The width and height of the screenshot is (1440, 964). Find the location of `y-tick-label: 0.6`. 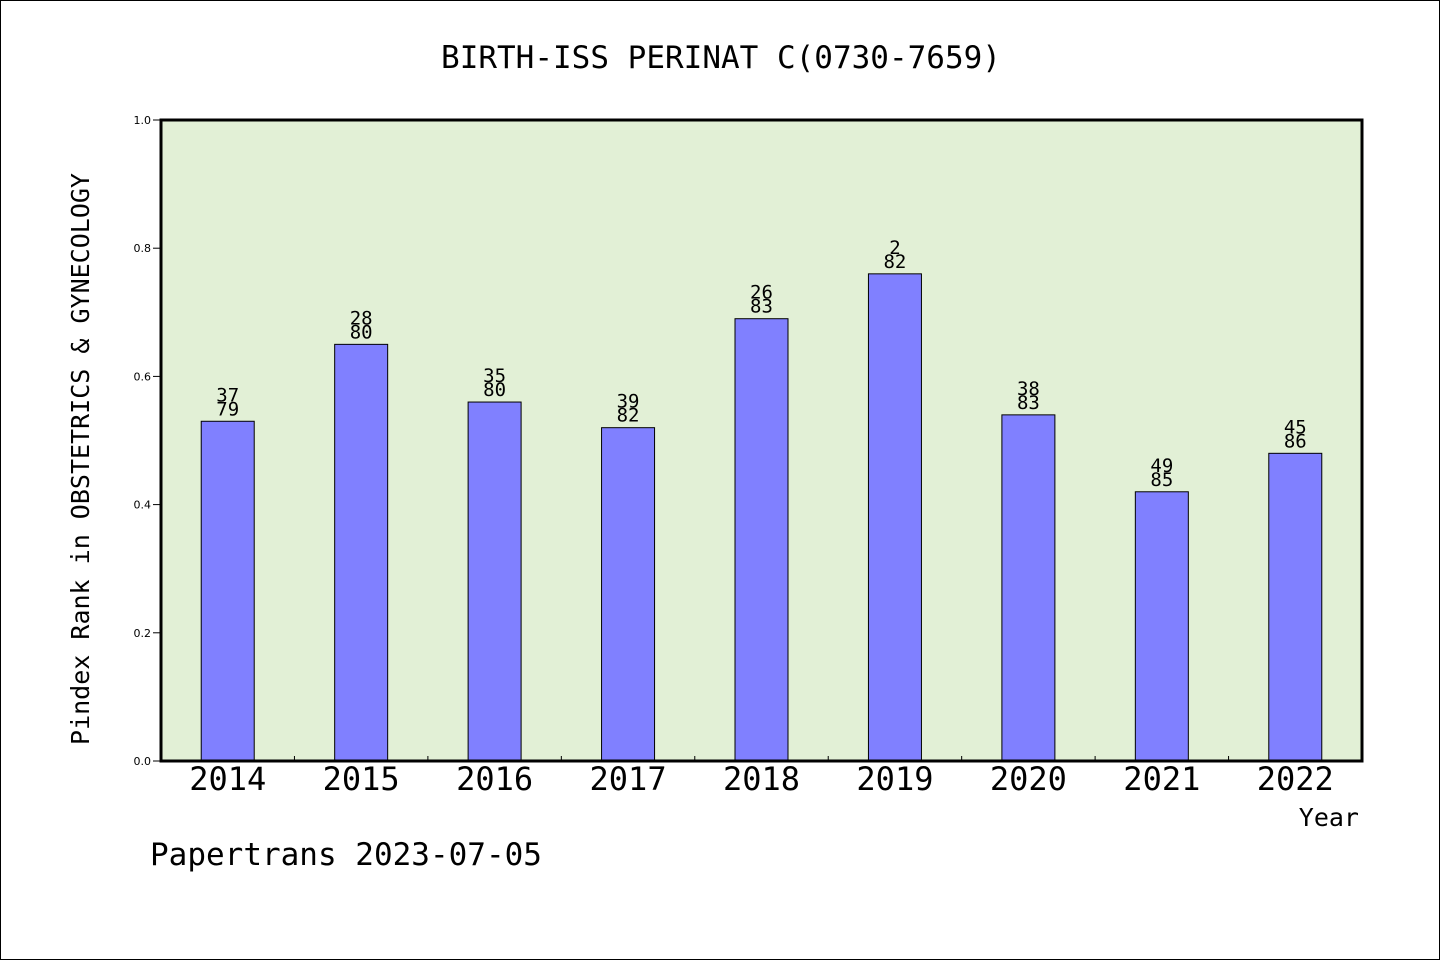

y-tick-label: 0.6 is located at coordinates (143, 376).